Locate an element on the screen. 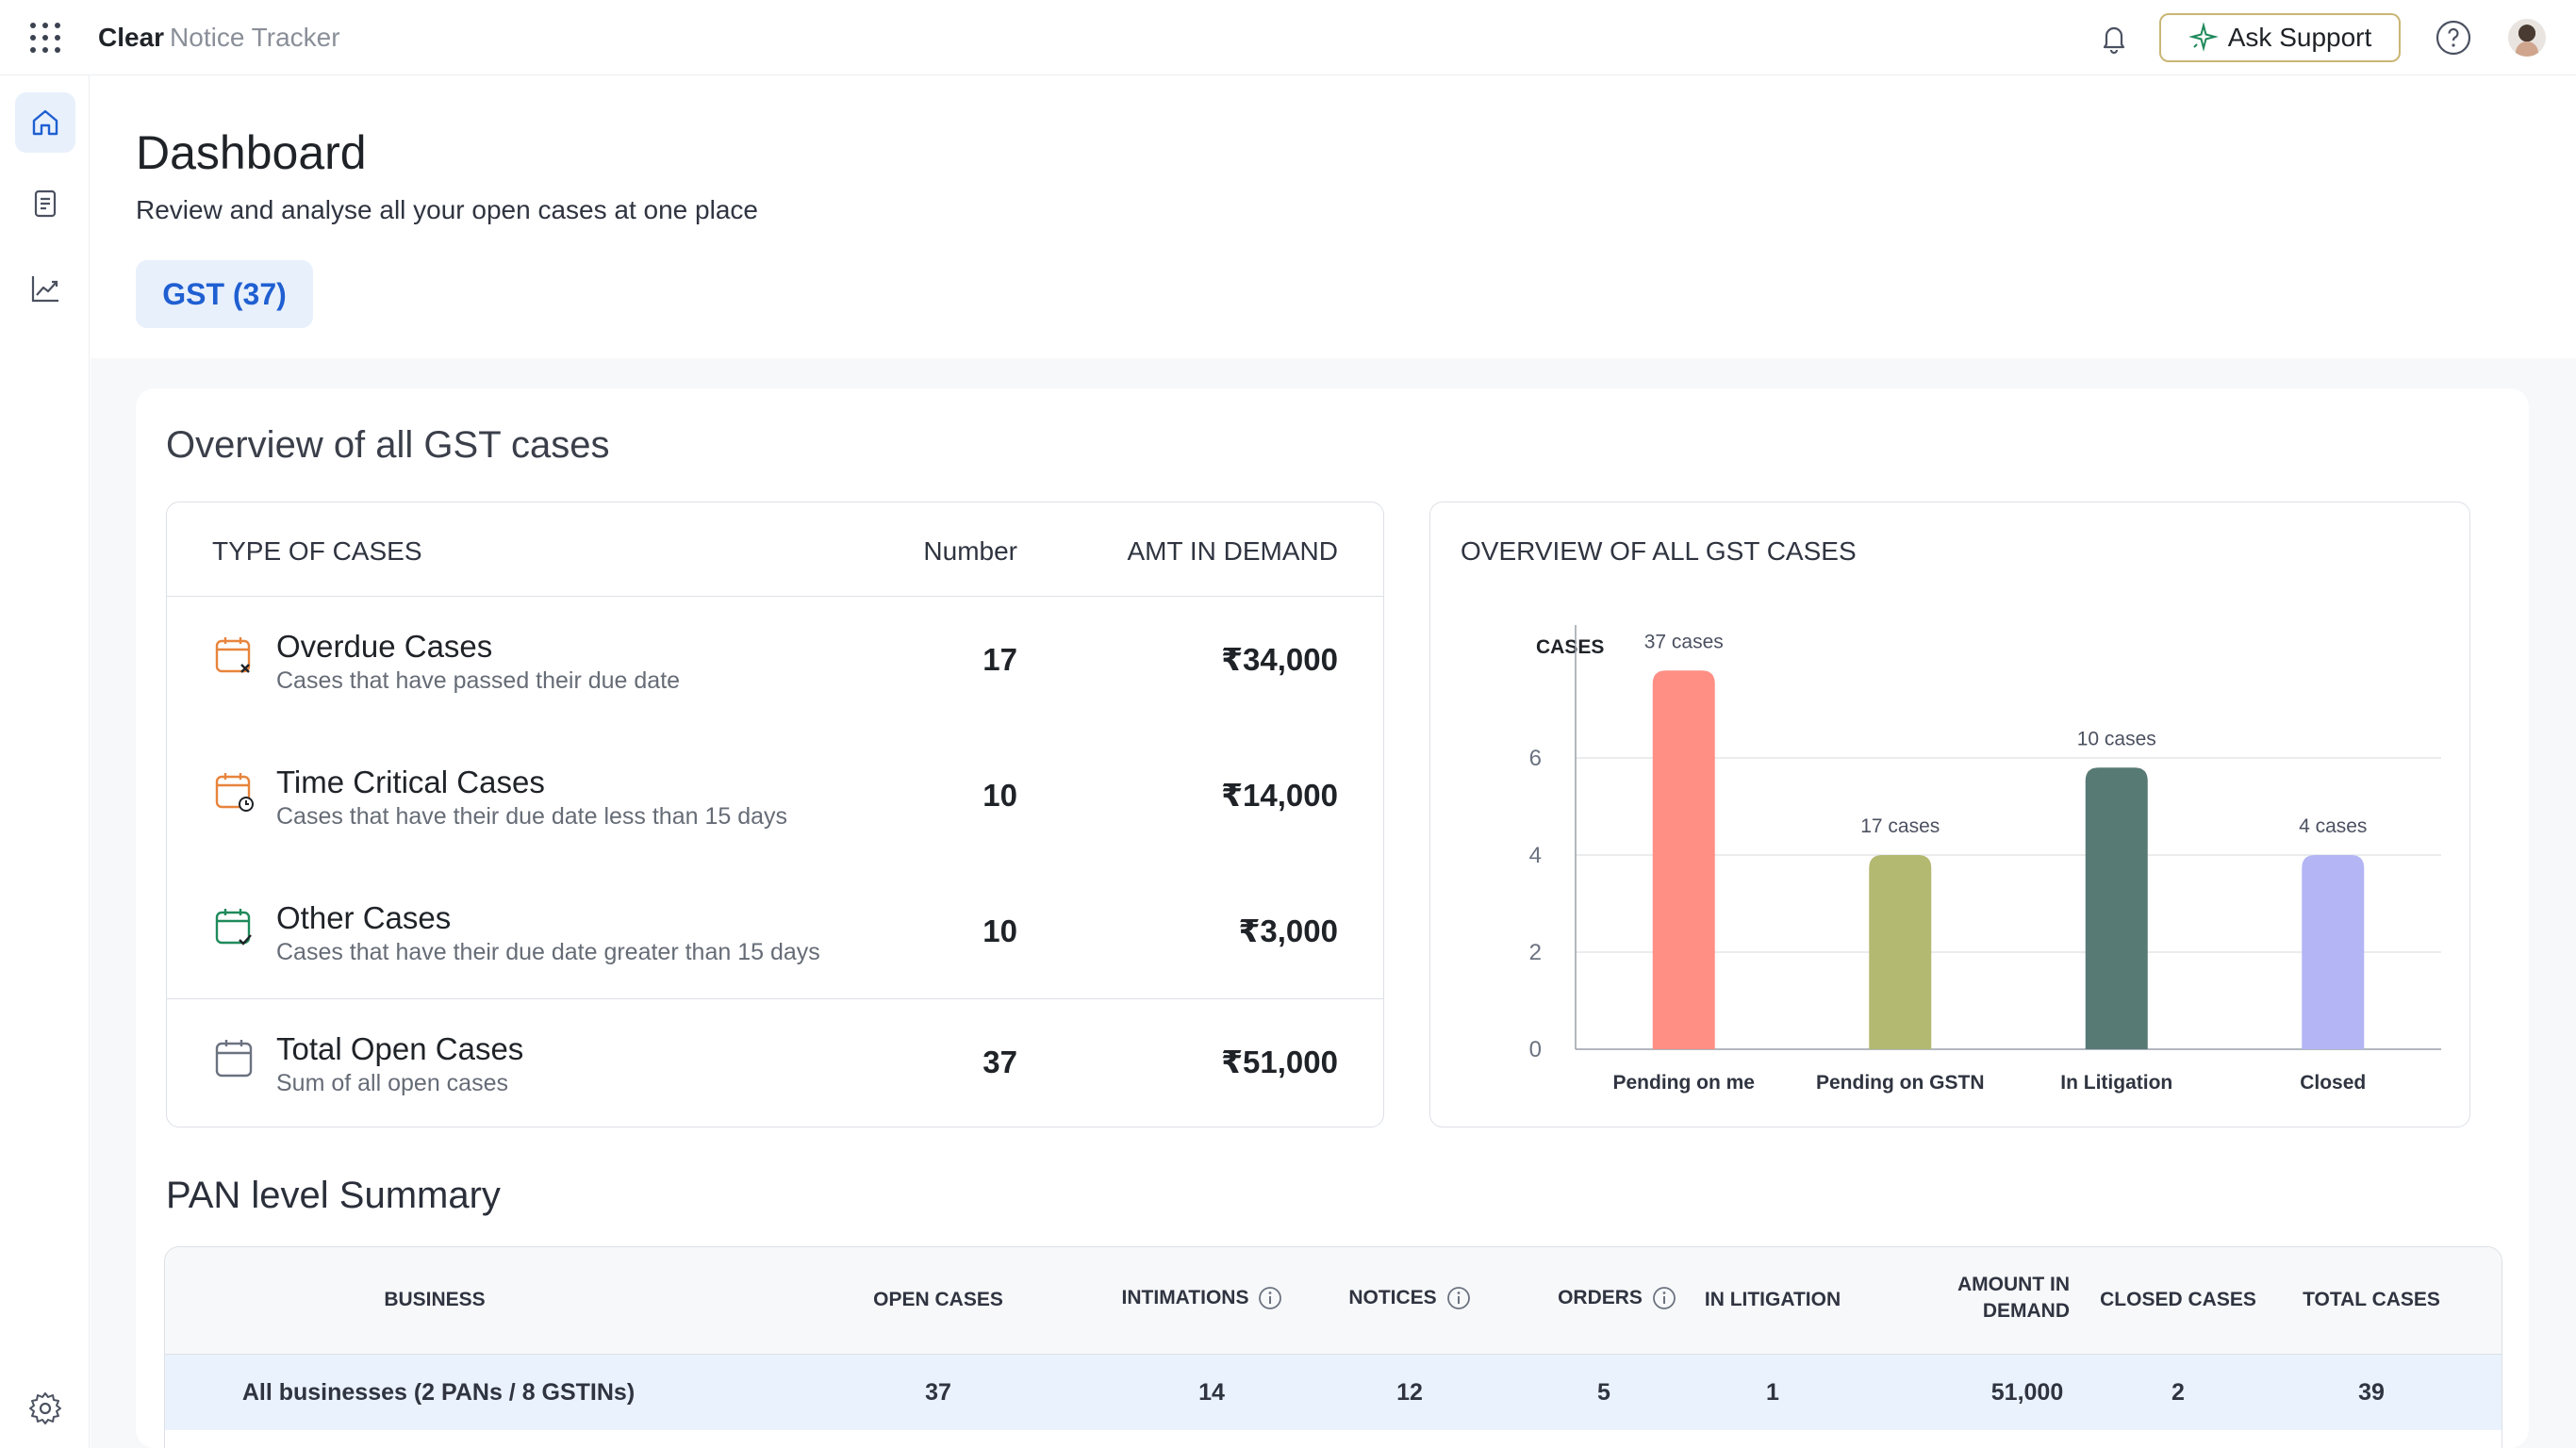 Image resolution: width=2576 pixels, height=1448 pixels. col-amount-label: AMOUNT IN DEMAND is located at coordinates (2013, 1298).